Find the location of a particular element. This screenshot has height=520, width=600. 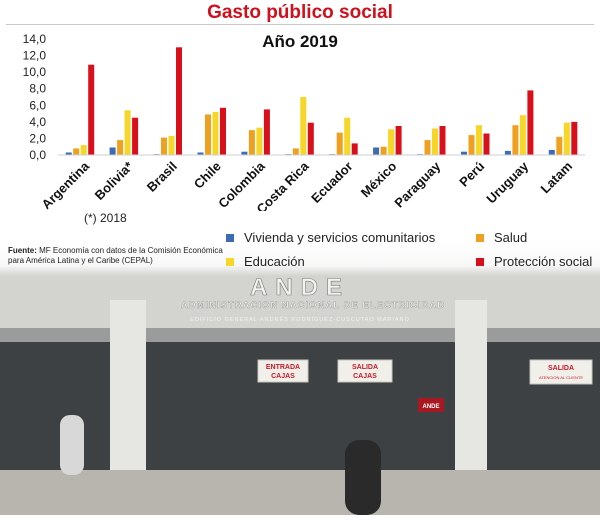

person-right is located at coordinates (363, 477).